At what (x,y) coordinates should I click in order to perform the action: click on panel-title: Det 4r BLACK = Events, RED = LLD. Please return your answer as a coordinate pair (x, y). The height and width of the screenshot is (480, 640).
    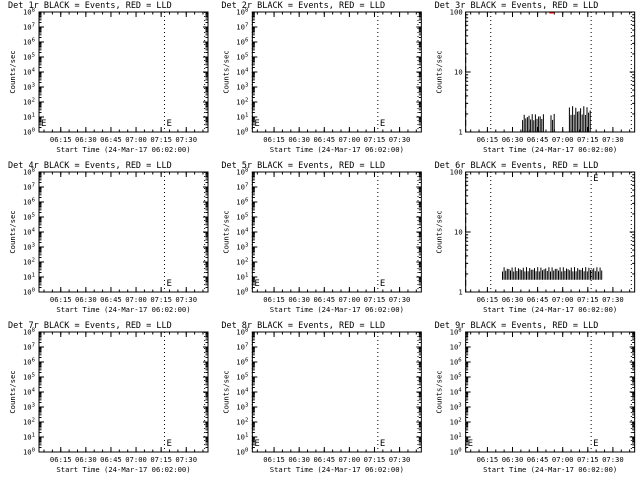
    Looking at the image, I should click on (90, 166).